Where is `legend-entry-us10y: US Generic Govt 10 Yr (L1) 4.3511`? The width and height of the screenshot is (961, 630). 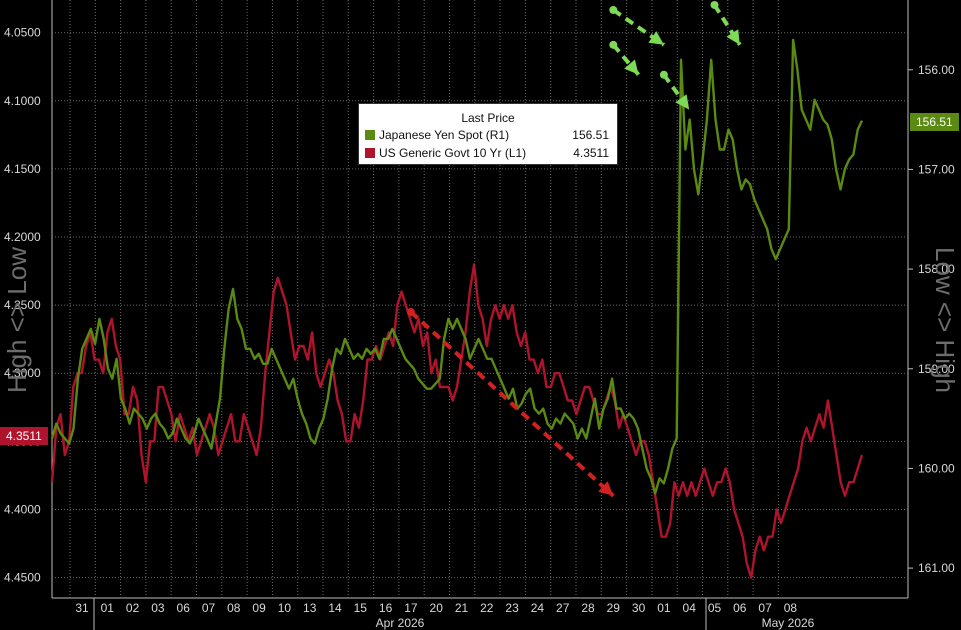
legend-entry-us10y: US Generic Govt 10 Yr (L1) 4.3511 is located at coordinates (488, 153).